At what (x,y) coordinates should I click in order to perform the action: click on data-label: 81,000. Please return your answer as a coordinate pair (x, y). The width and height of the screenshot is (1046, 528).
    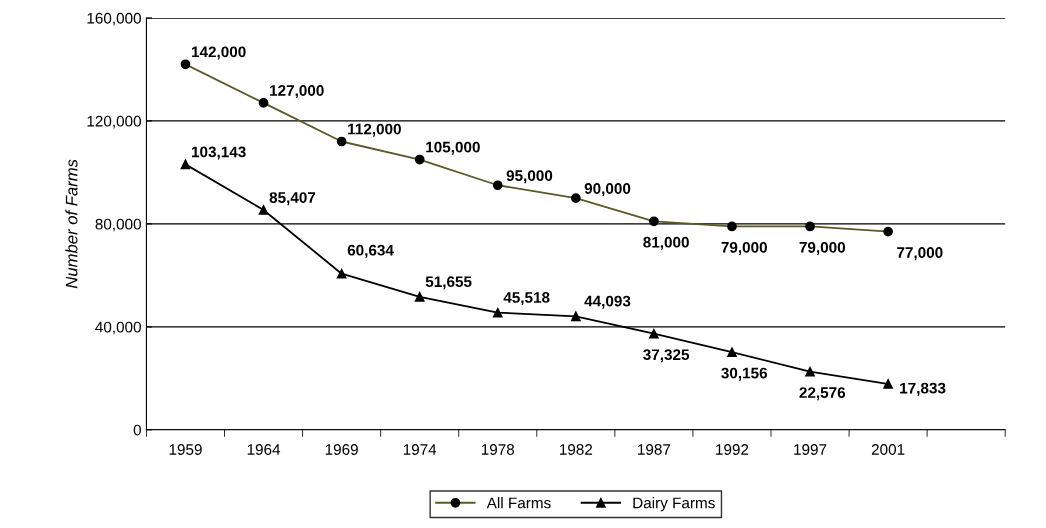
    Looking at the image, I should click on (666, 243).